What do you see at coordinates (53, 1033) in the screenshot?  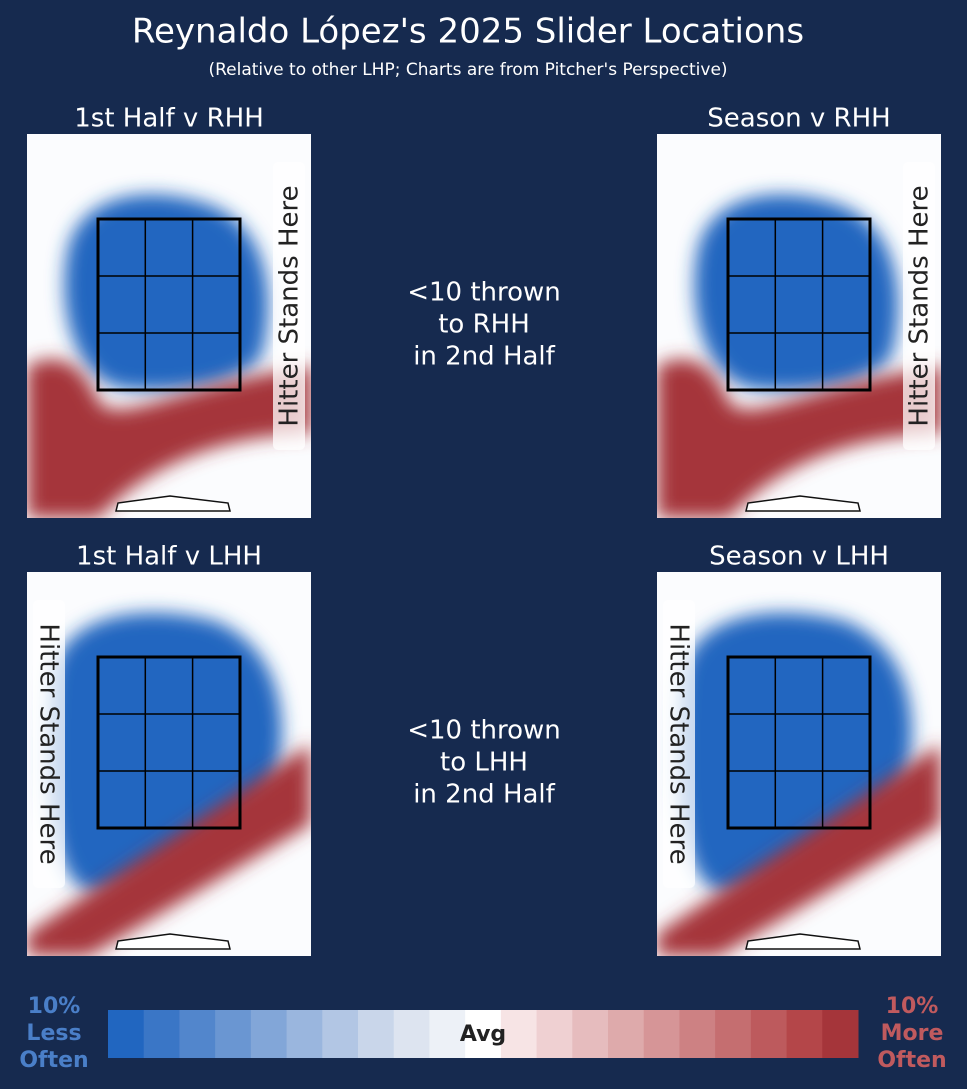 I see `legend-left: Less` at bounding box center [53, 1033].